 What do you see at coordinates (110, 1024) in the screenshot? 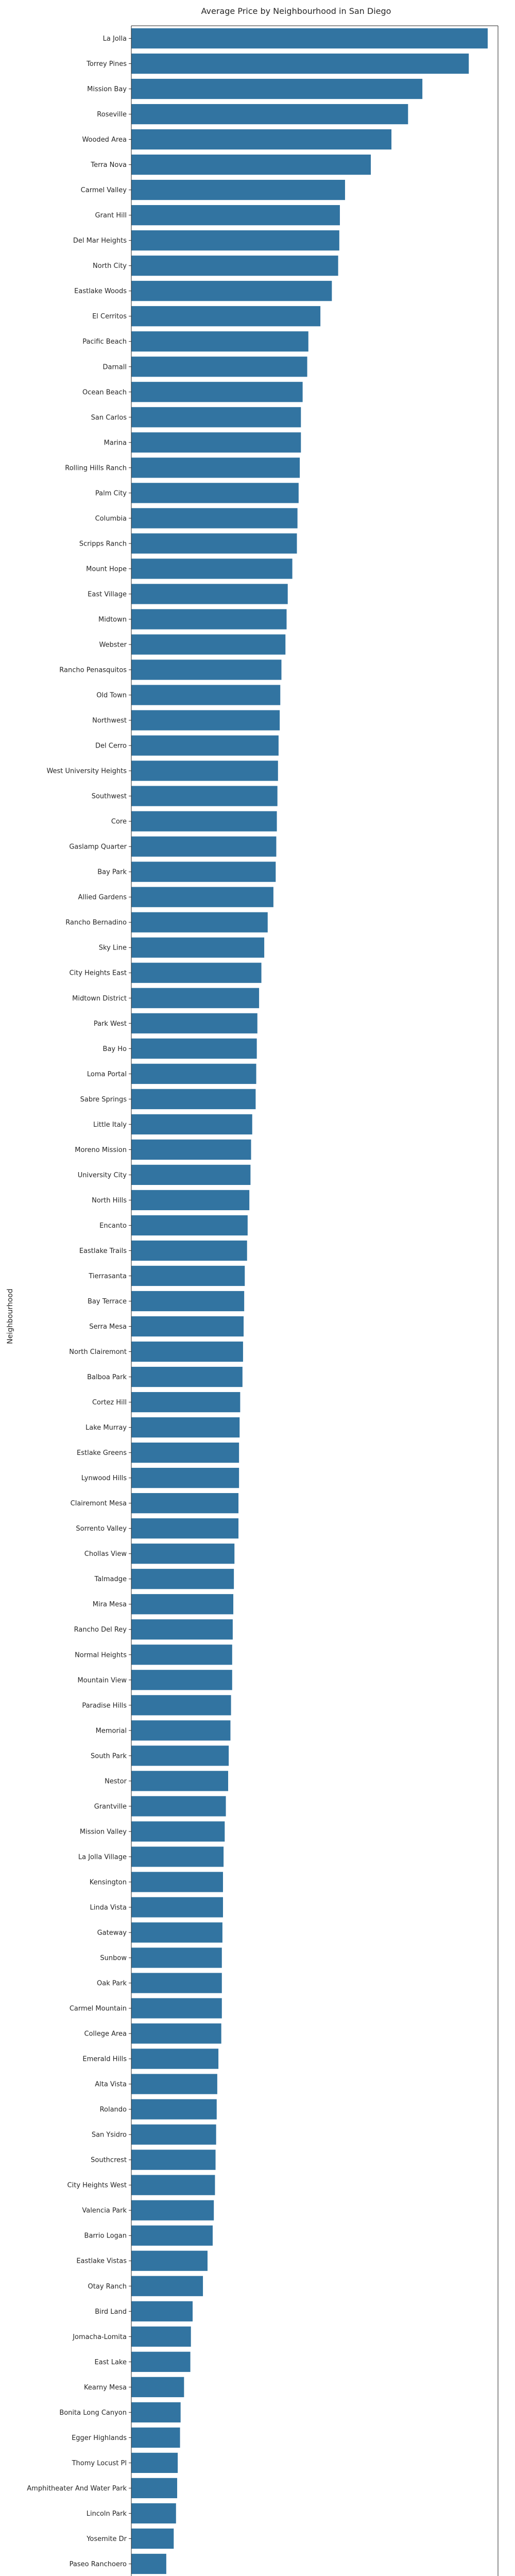
I see `y-tick-label: Park West` at bounding box center [110, 1024].